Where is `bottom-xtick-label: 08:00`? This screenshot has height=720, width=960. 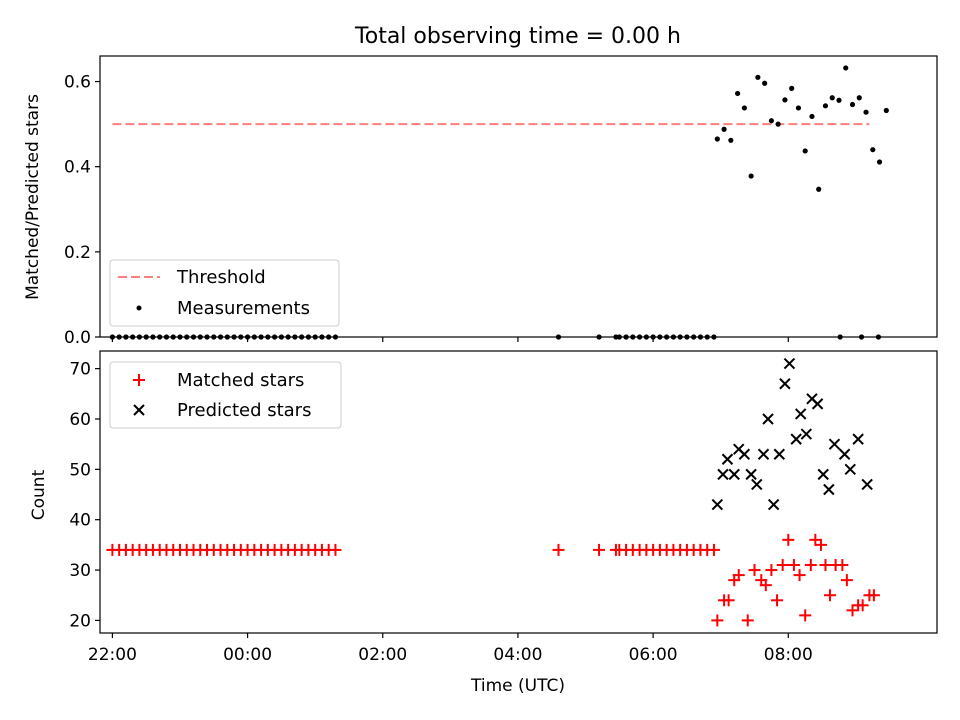 bottom-xtick-label: 08:00 is located at coordinates (788, 655).